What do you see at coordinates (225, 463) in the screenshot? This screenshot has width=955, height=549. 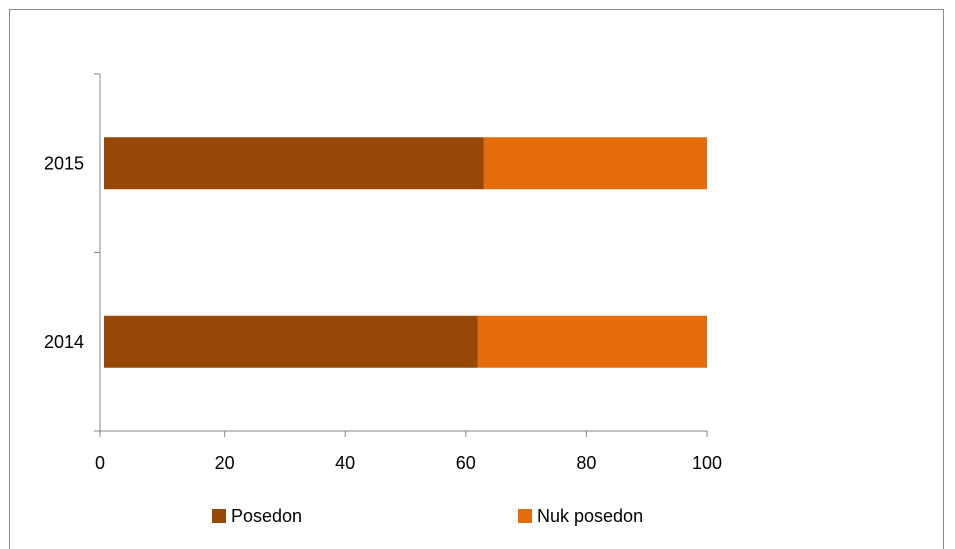 I see `x-tick-label: 20` at bounding box center [225, 463].